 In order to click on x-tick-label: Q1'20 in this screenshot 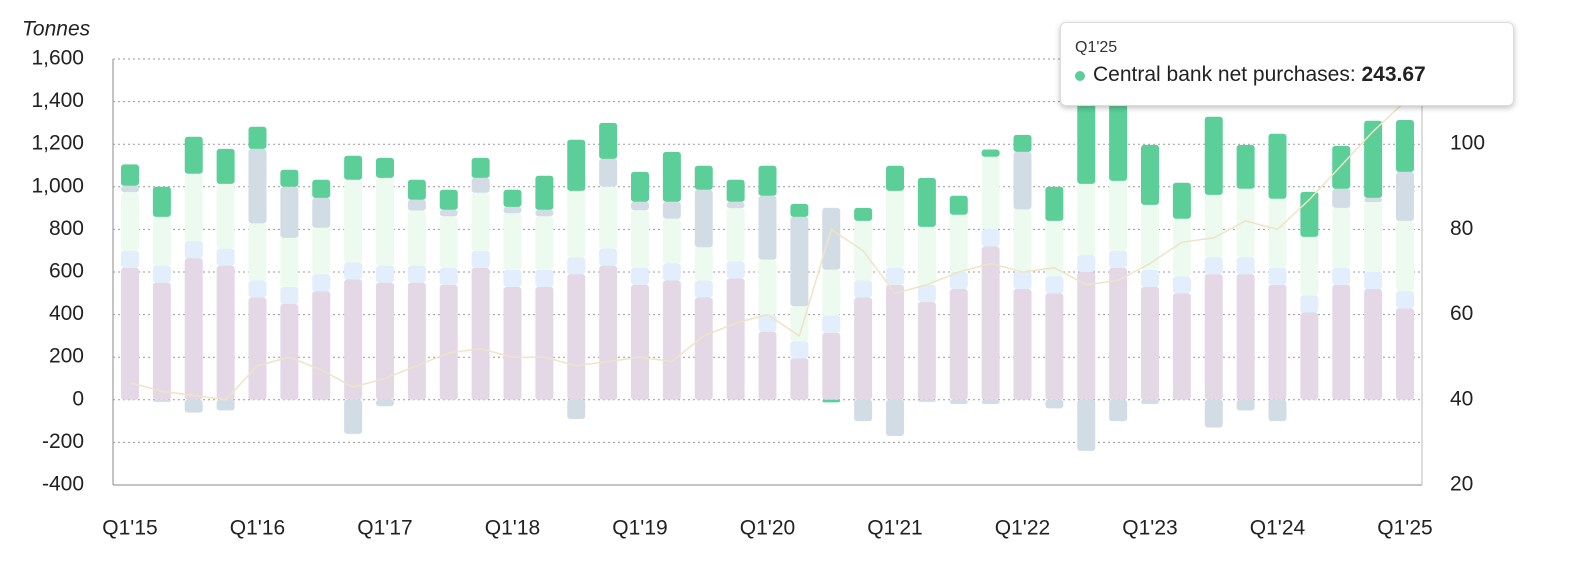, I will do `click(767, 528)`.